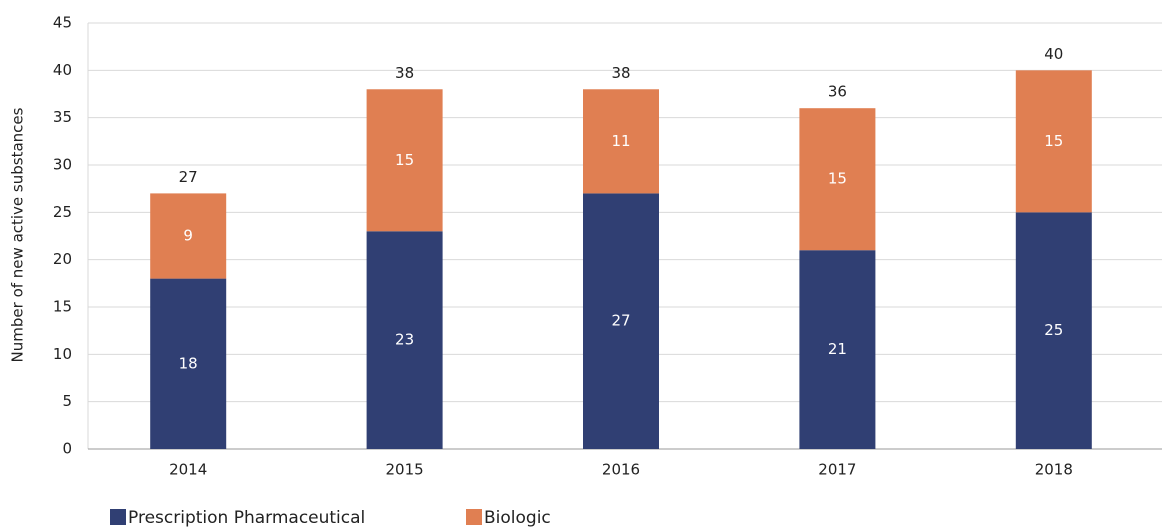  I want to click on y-tick-label: 45, so click(62, 23).